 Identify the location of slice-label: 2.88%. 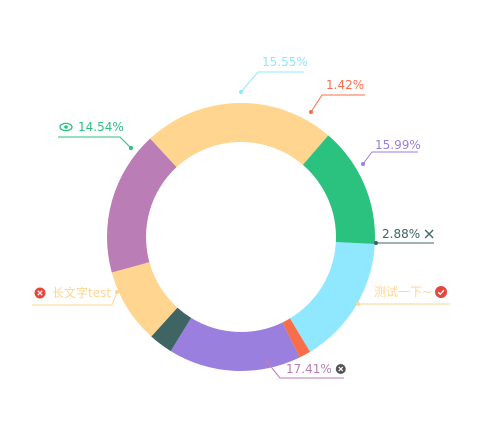
(401, 234).